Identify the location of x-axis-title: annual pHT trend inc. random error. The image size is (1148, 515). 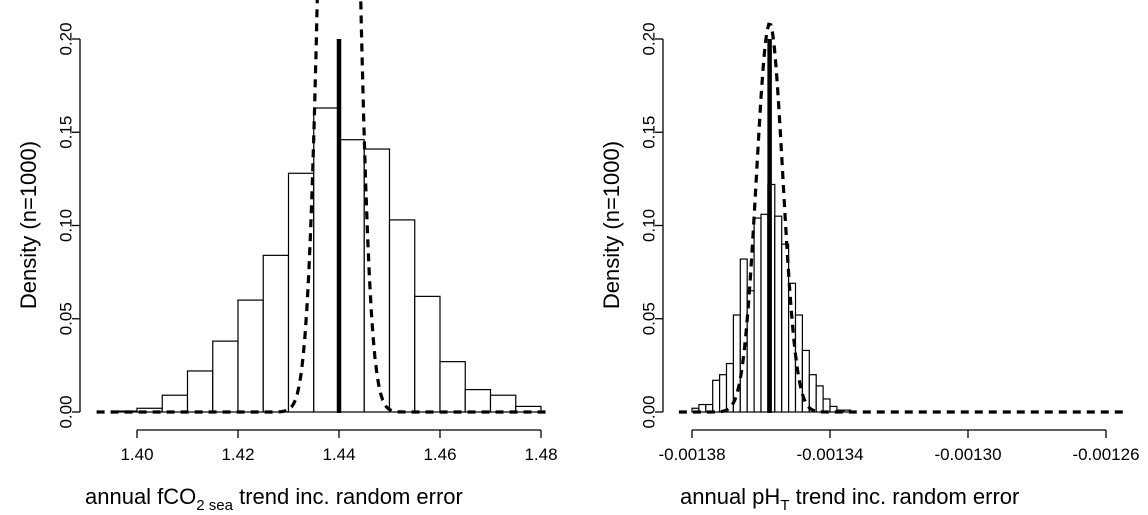
(849, 499).